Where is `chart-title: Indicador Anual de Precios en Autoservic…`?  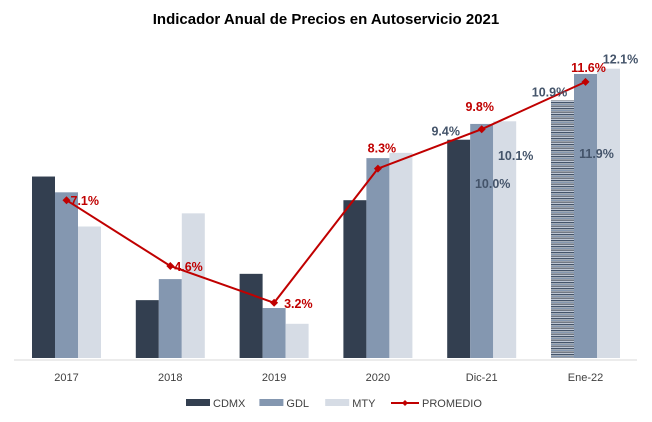 chart-title: Indicador Anual de Precios en Autoservic… is located at coordinates (326, 19).